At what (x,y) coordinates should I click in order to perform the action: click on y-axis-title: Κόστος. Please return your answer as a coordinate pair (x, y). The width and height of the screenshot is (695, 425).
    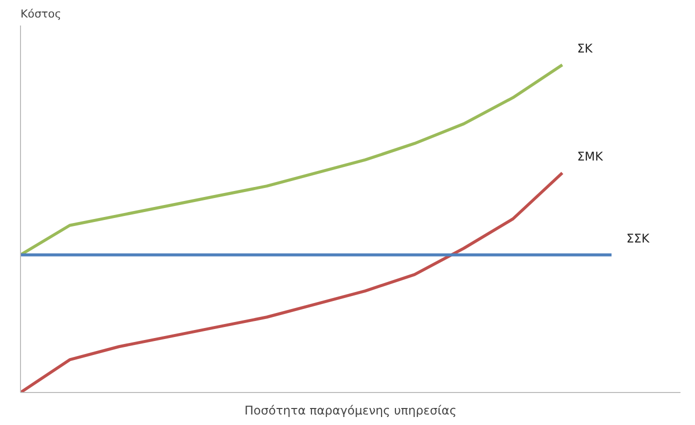
    Looking at the image, I should click on (41, 14).